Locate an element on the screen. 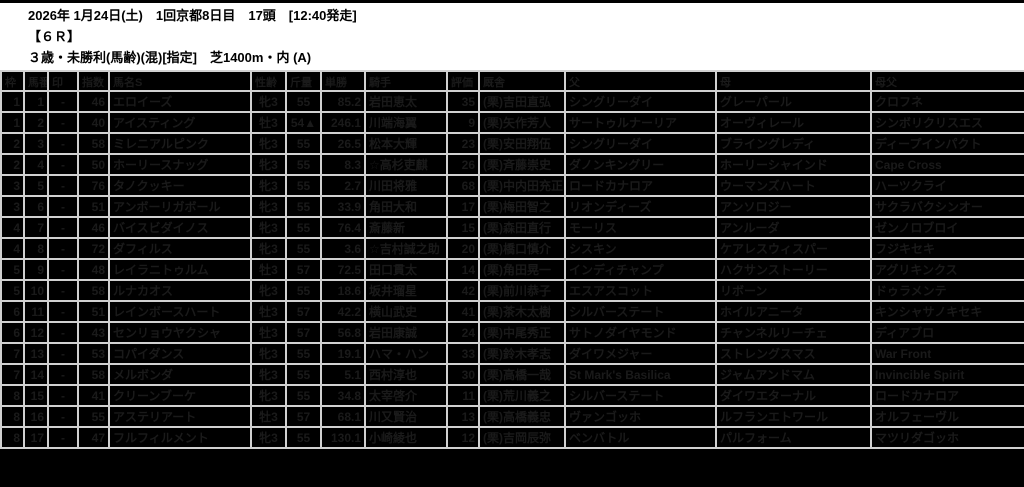 This screenshot has width=1024, height=487. cell-stable: (栗)斉藤崇史 is located at coordinates (522, 164).